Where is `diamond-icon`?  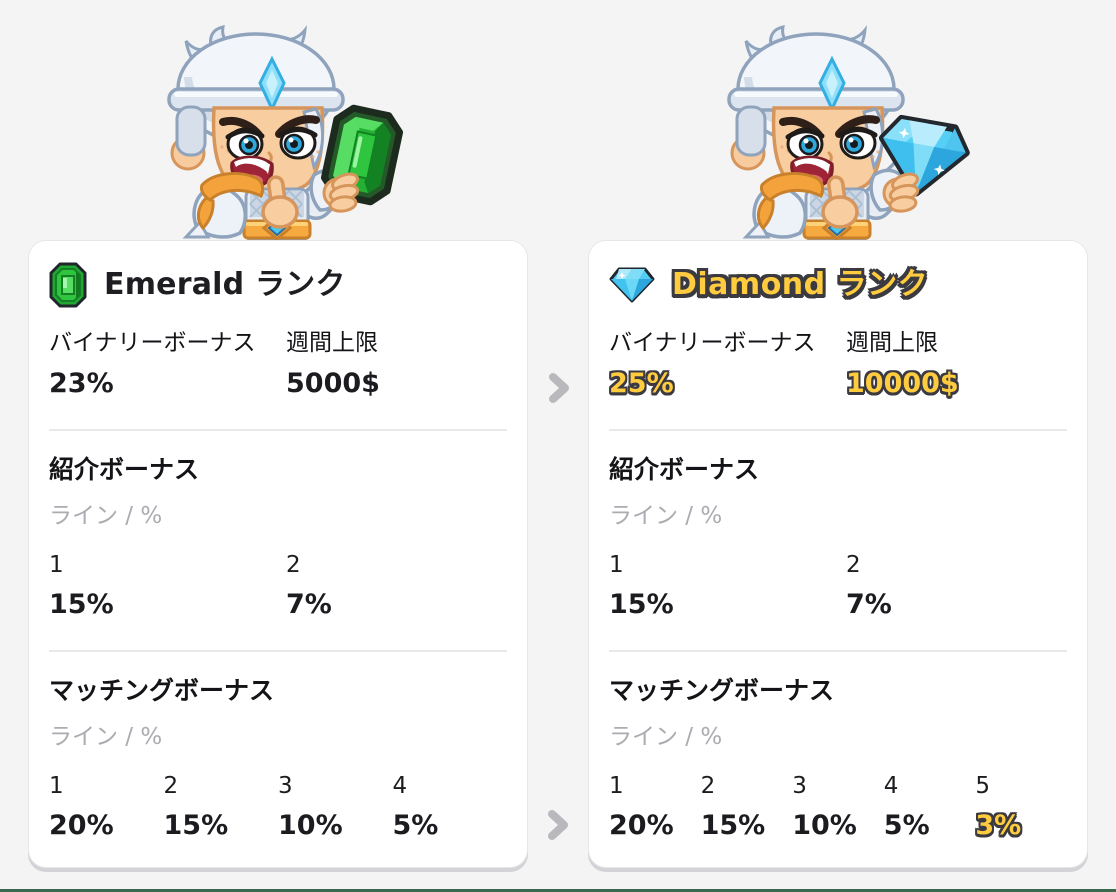 diamond-icon is located at coordinates (632, 285).